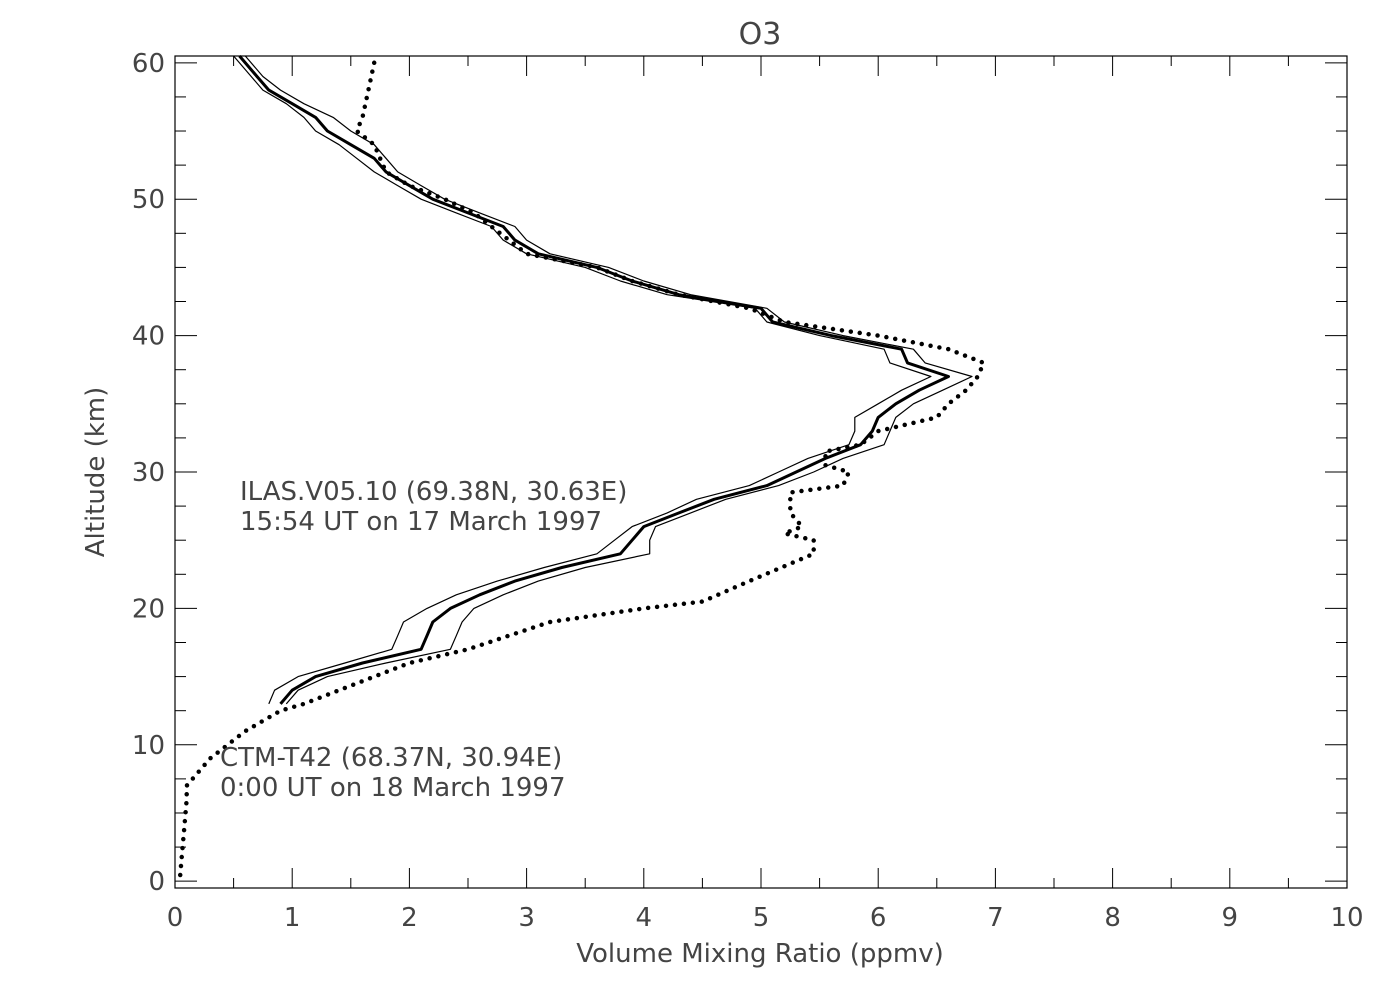  Describe the element at coordinates (148, 337) in the screenshot. I see `y-tick-label: 40` at that location.